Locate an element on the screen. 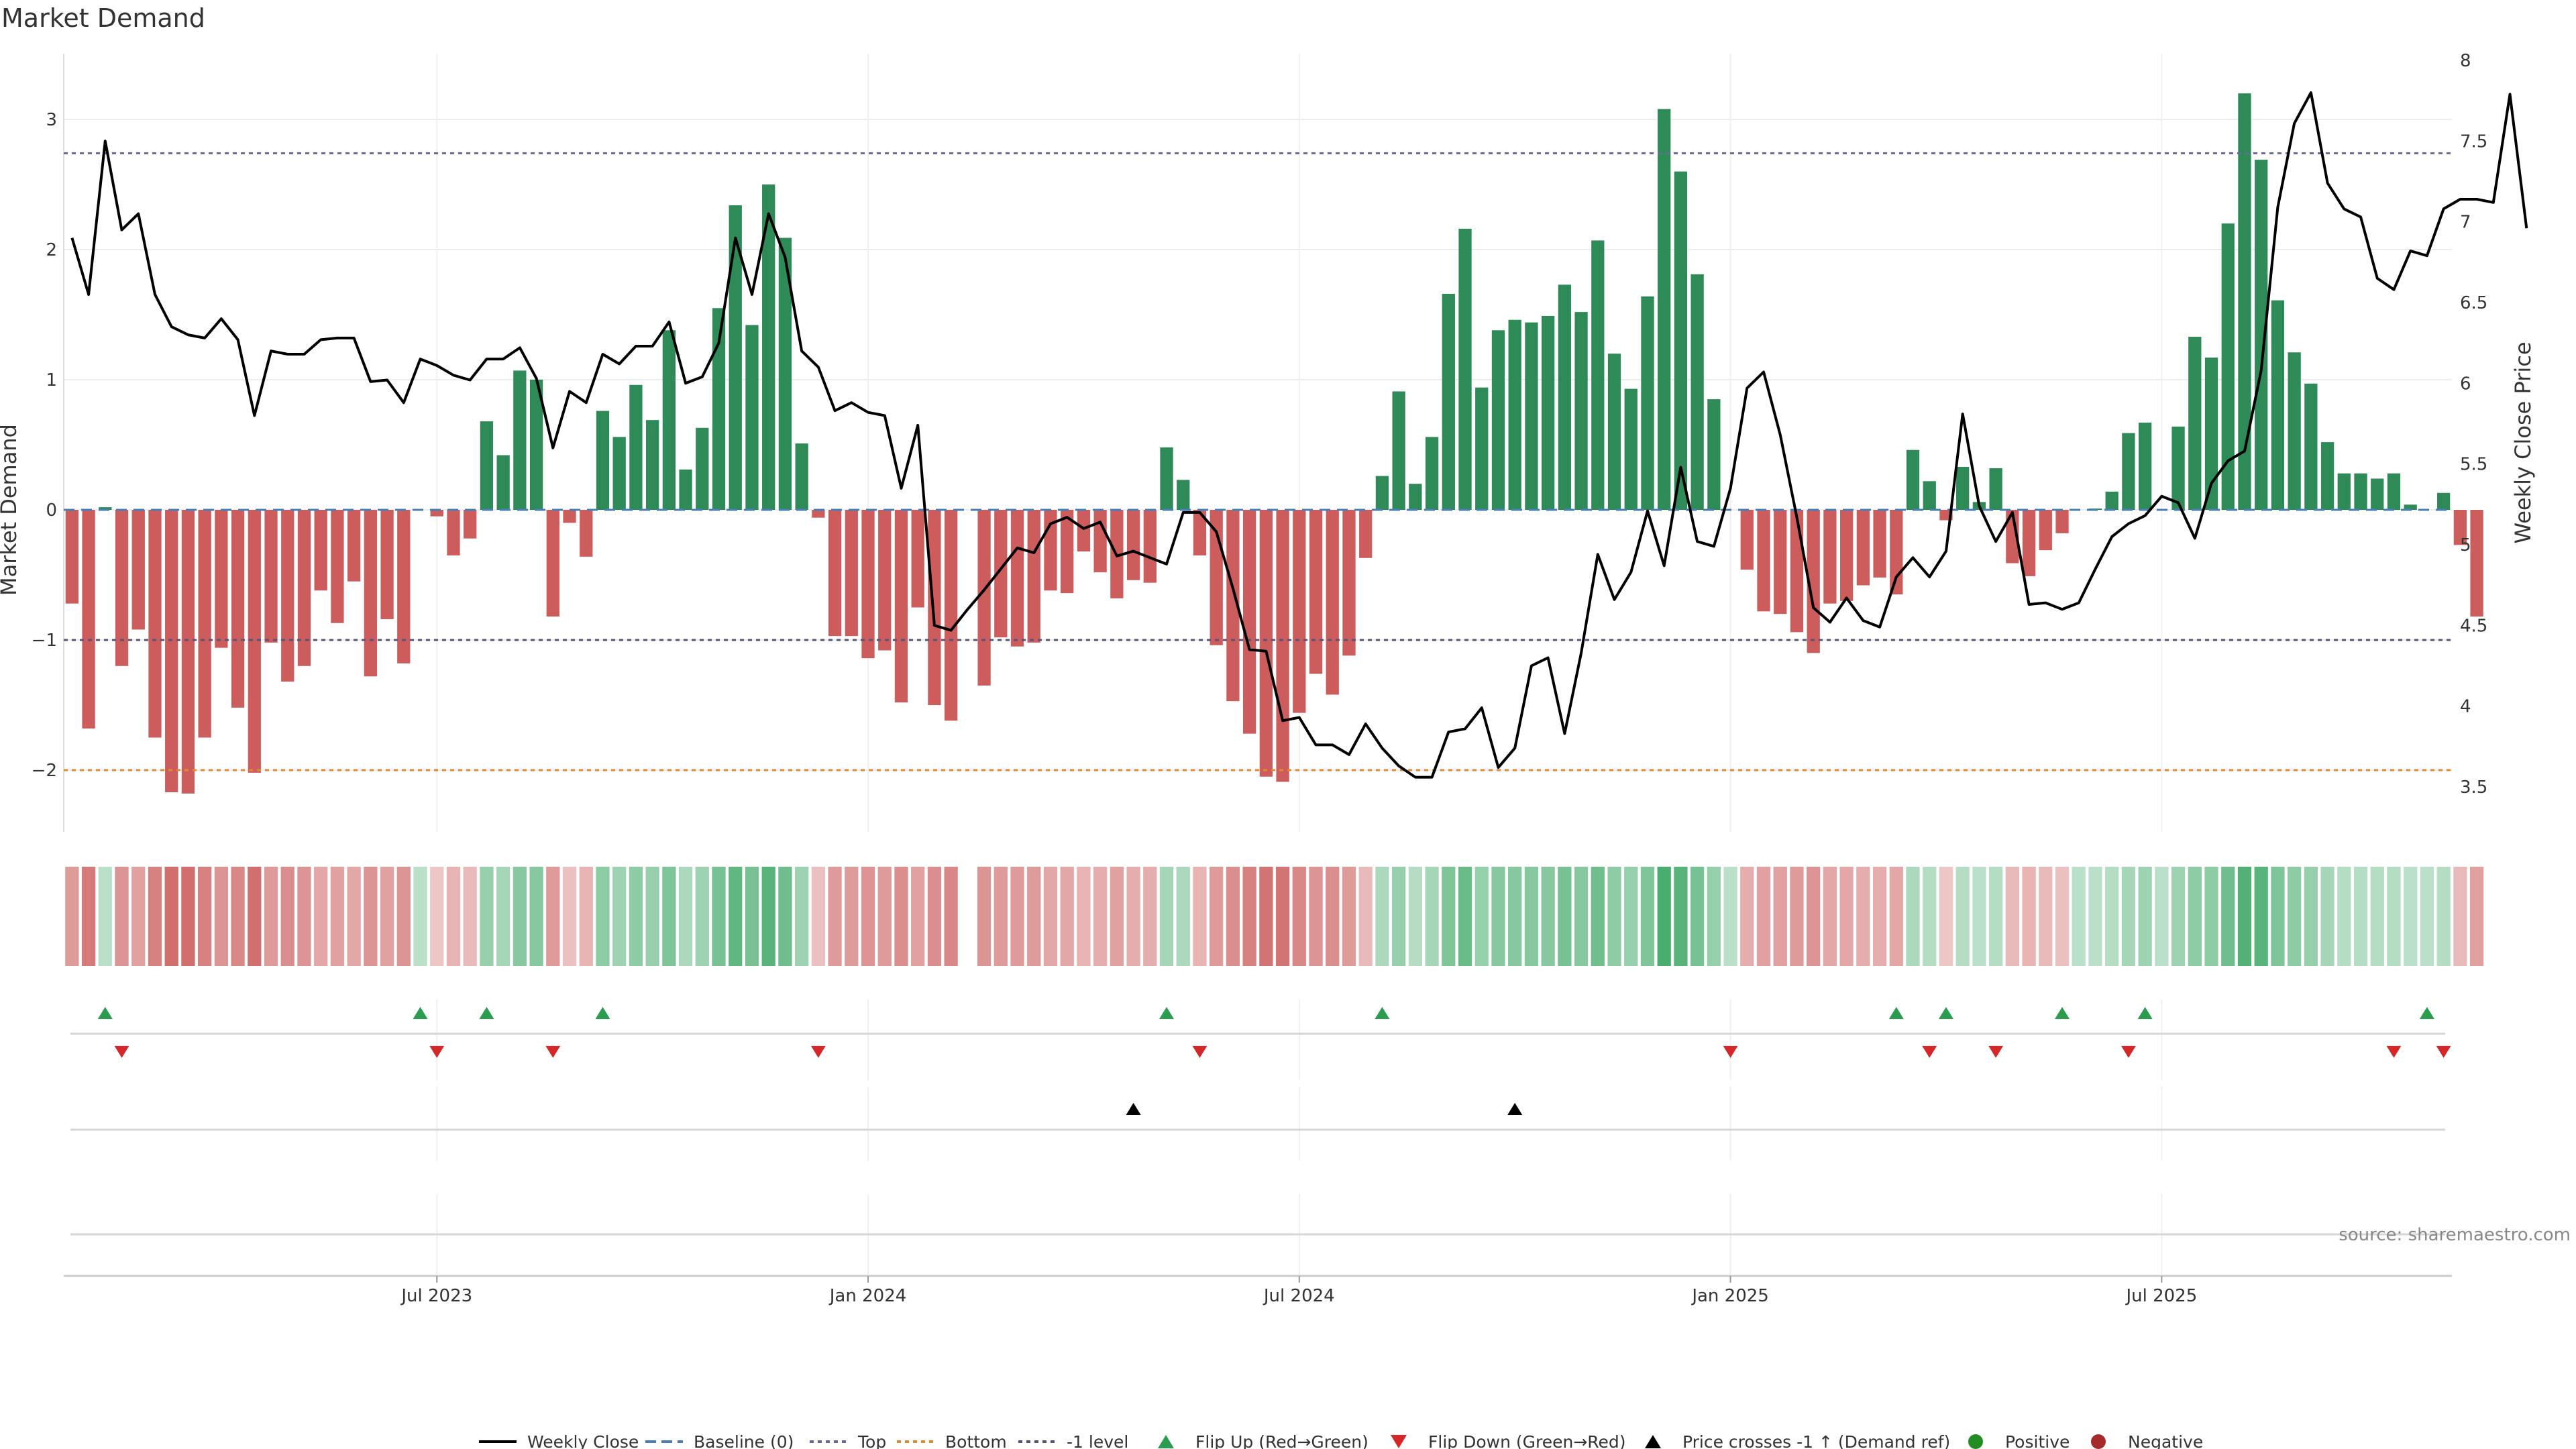 The height and width of the screenshot is (1449, 2576). legend-symbol-flip-up is located at coordinates (1166, 1441).